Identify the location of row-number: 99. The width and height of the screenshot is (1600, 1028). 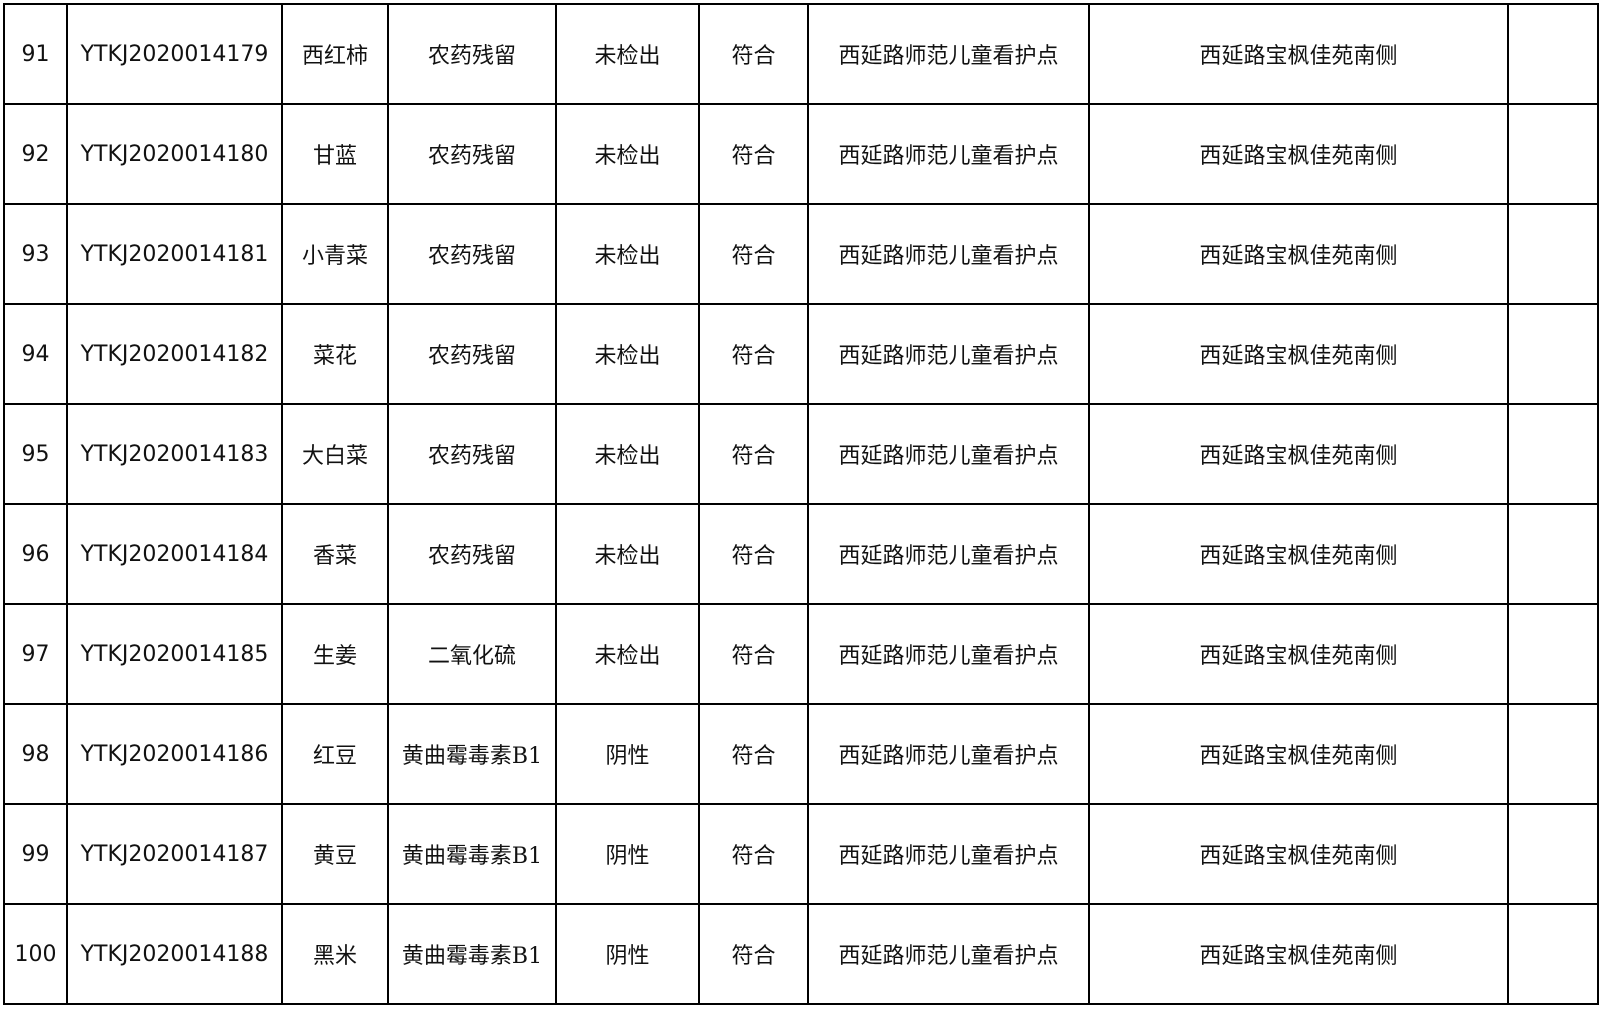
(35, 854).